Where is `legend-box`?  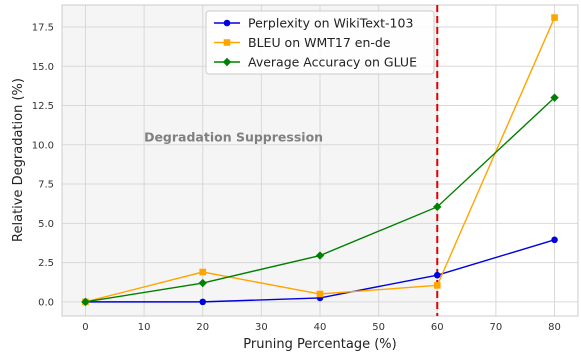 legend-box is located at coordinates (320, 42).